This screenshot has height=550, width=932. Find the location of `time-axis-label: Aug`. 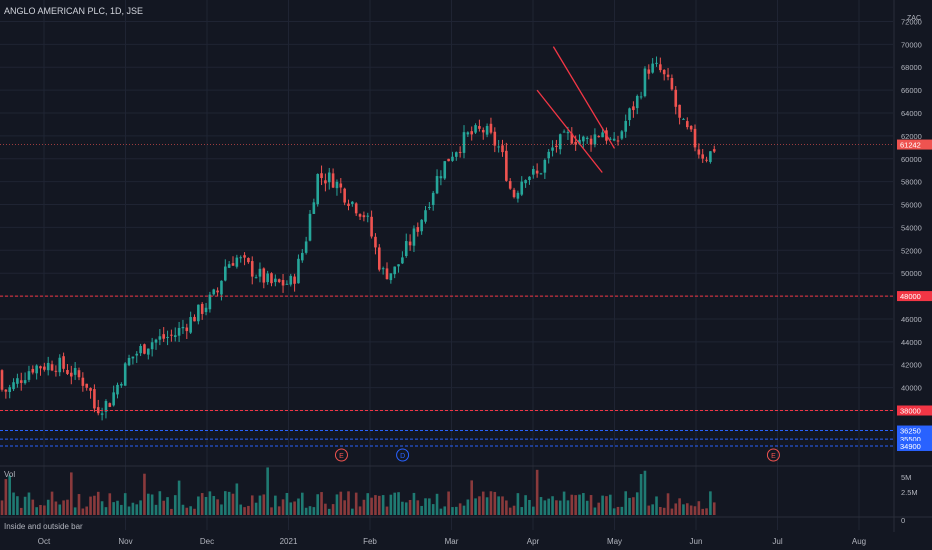

time-axis-label: Aug is located at coordinates (859, 541).